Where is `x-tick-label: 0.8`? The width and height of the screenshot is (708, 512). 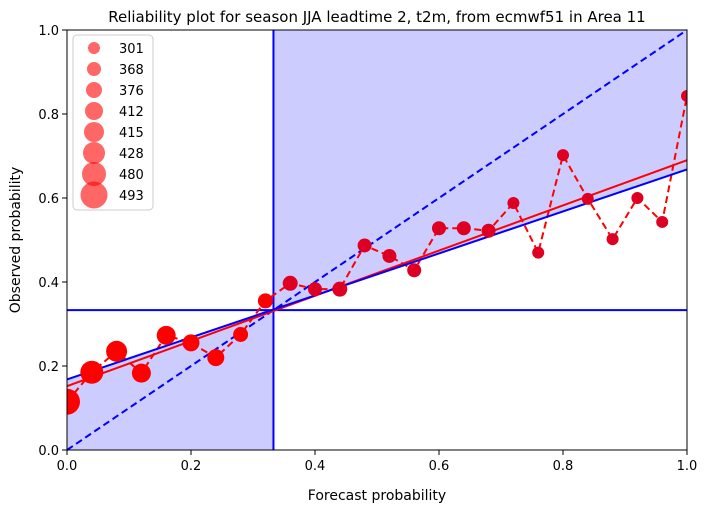 x-tick-label: 0.8 is located at coordinates (563, 466).